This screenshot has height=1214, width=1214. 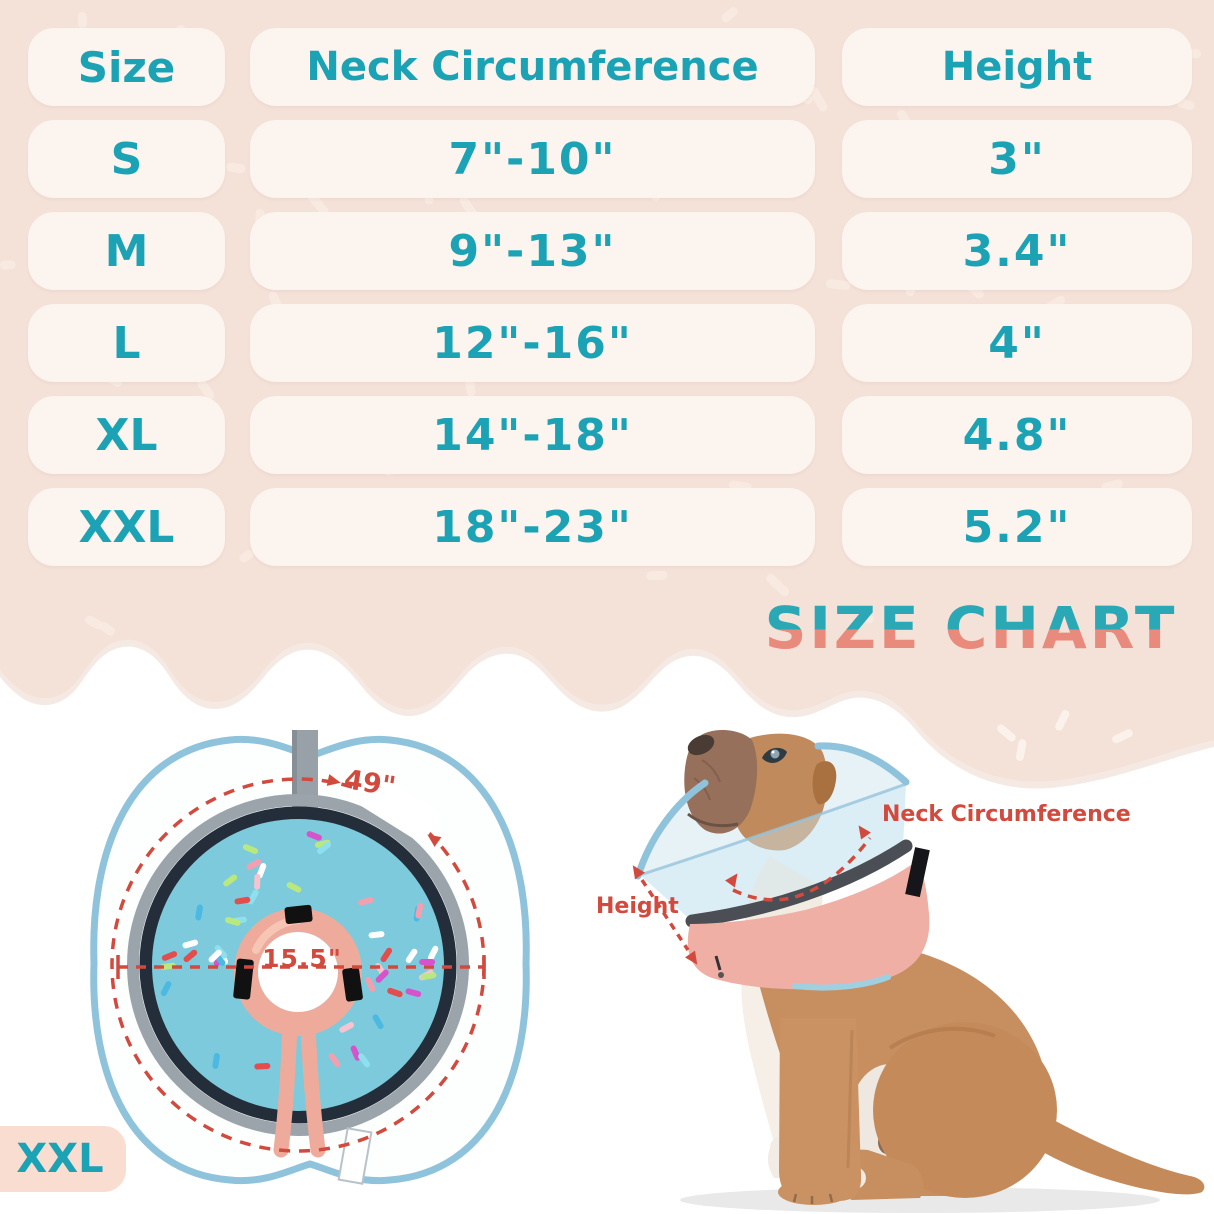 What do you see at coordinates (126, 67) in the screenshot?
I see `column-header-size: Size` at bounding box center [126, 67].